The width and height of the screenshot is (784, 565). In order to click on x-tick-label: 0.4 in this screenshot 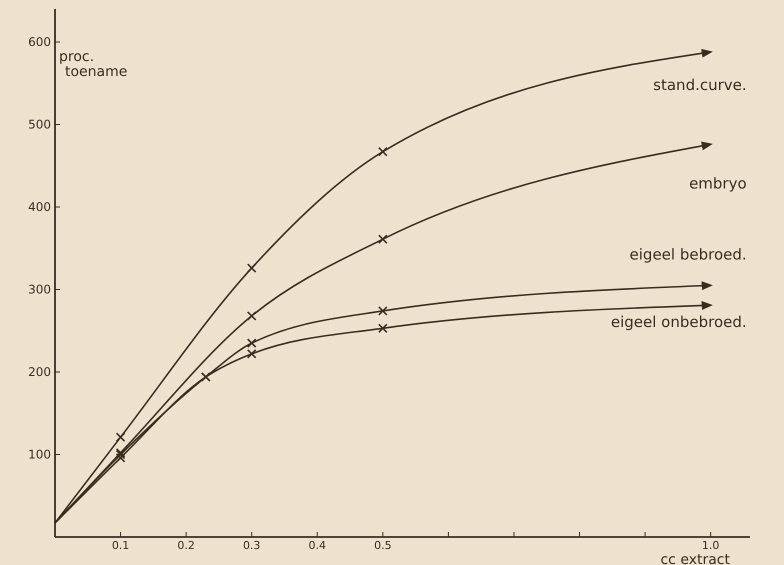, I will do `click(317, 545)`.